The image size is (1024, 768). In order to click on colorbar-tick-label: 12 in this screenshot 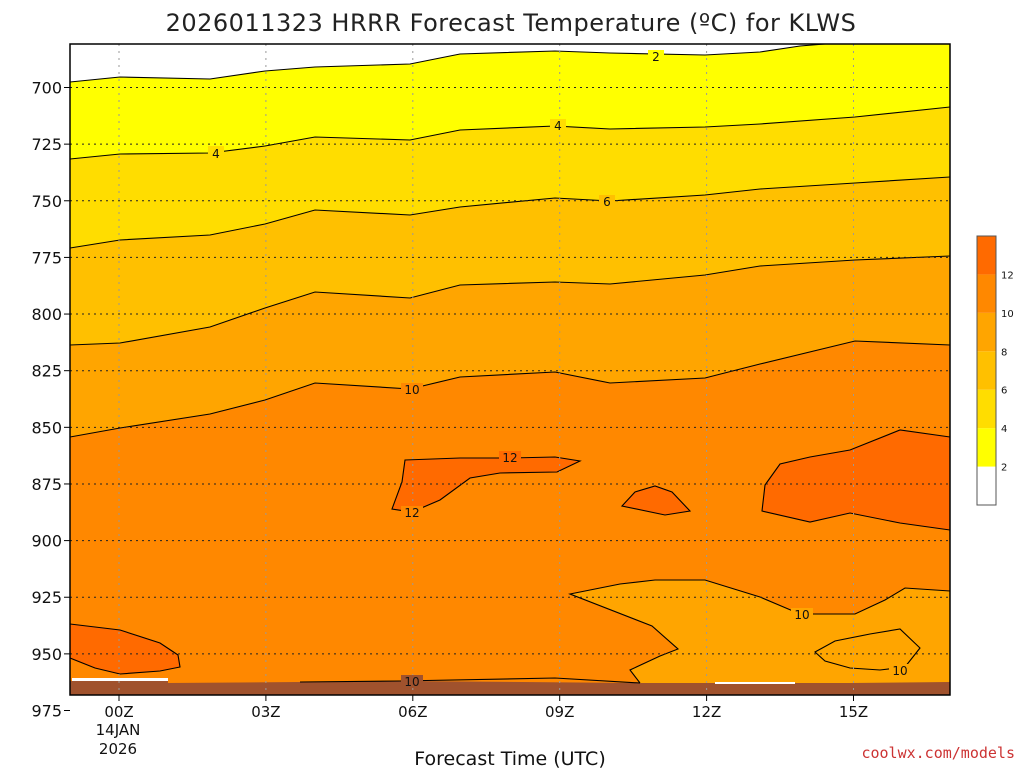, I will do `click(1007, 275)`.